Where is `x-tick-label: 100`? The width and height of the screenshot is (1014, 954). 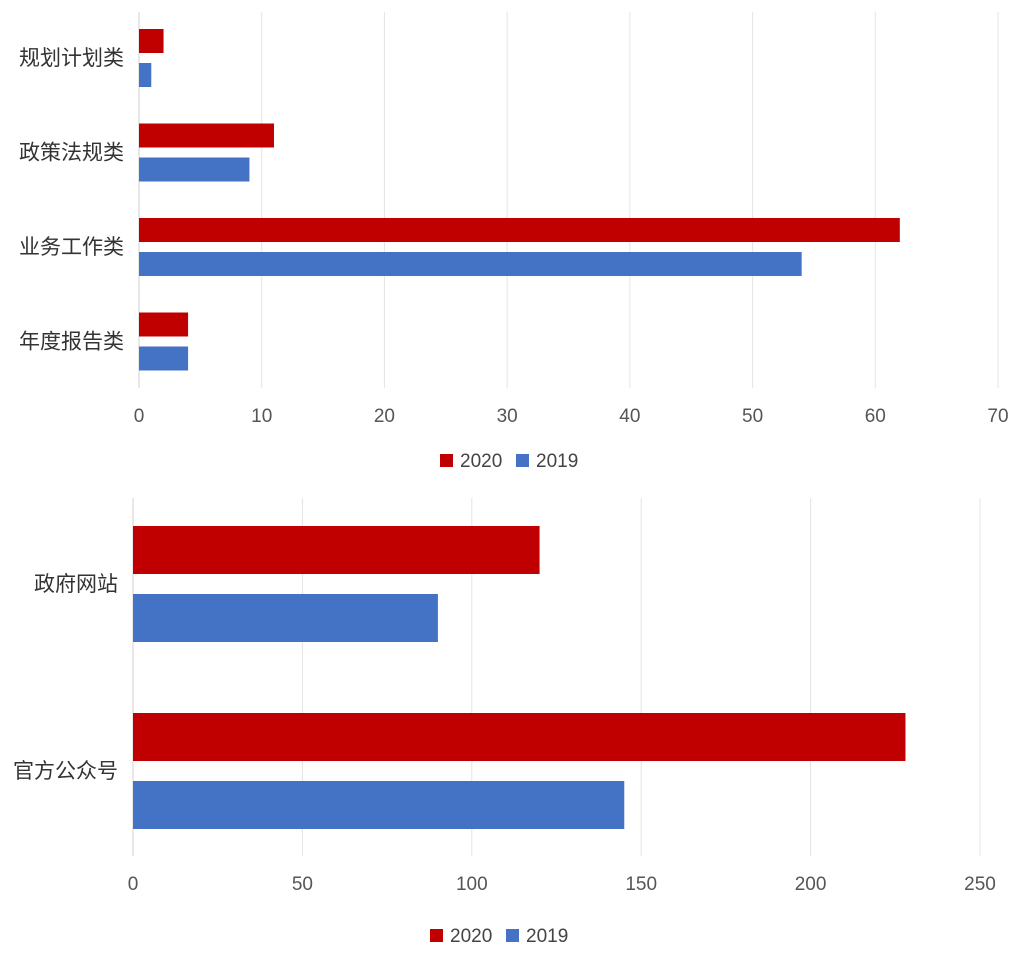
x-tick-label: 100 is located at coordinates (472, 884).